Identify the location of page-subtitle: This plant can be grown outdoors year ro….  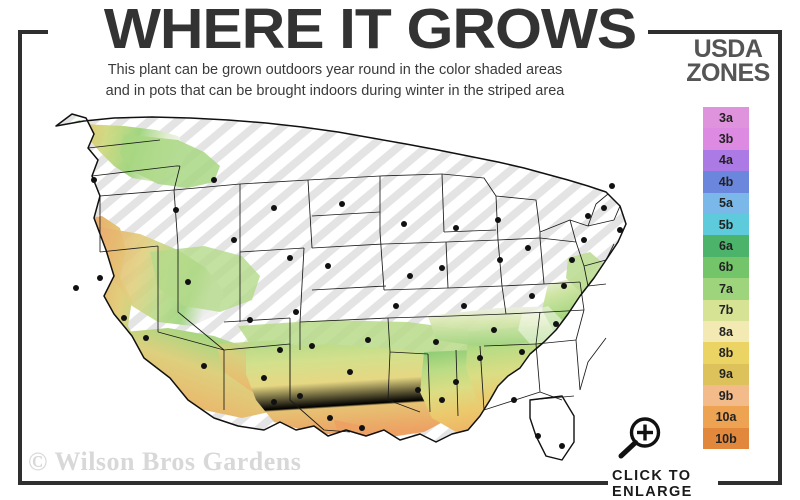
(335, 81).